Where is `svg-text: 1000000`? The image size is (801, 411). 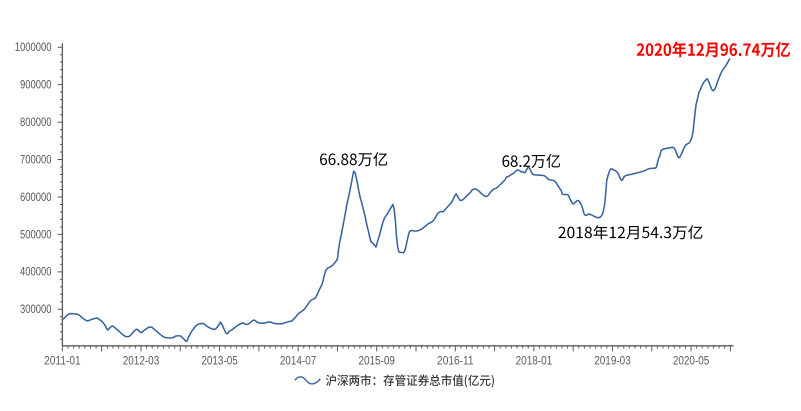
svg-text: 1000000 is located at coordinates (33, 47).